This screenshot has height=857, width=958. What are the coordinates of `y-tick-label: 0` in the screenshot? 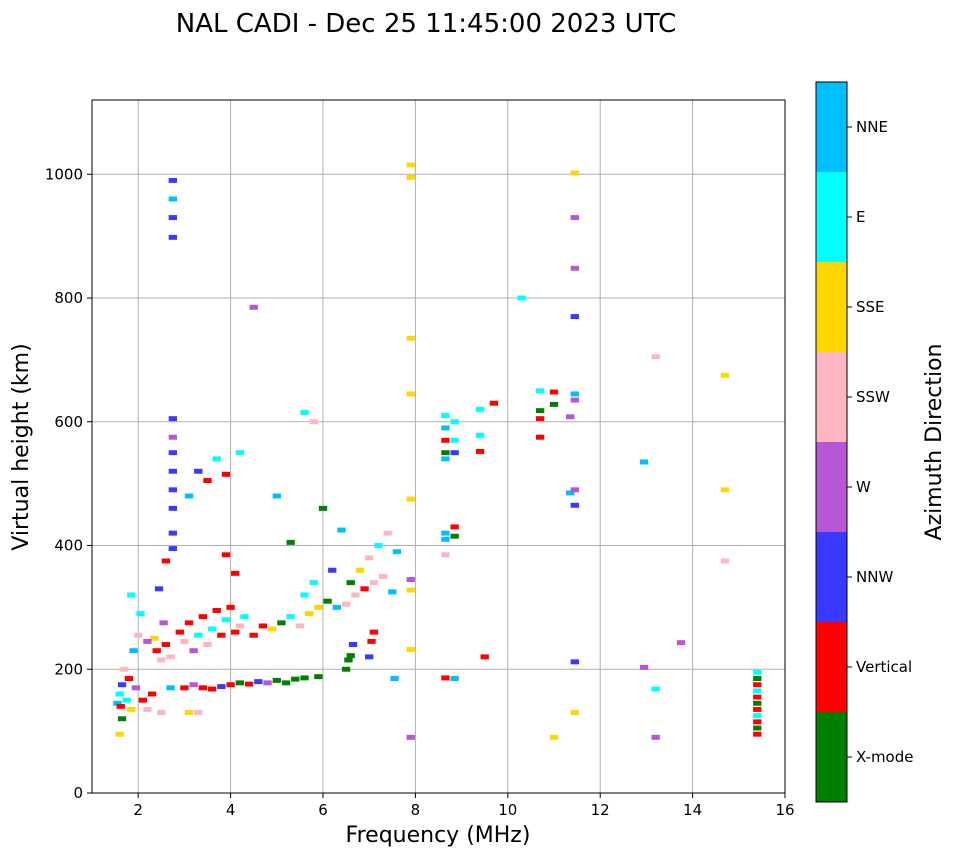 It's located at (78, 793).